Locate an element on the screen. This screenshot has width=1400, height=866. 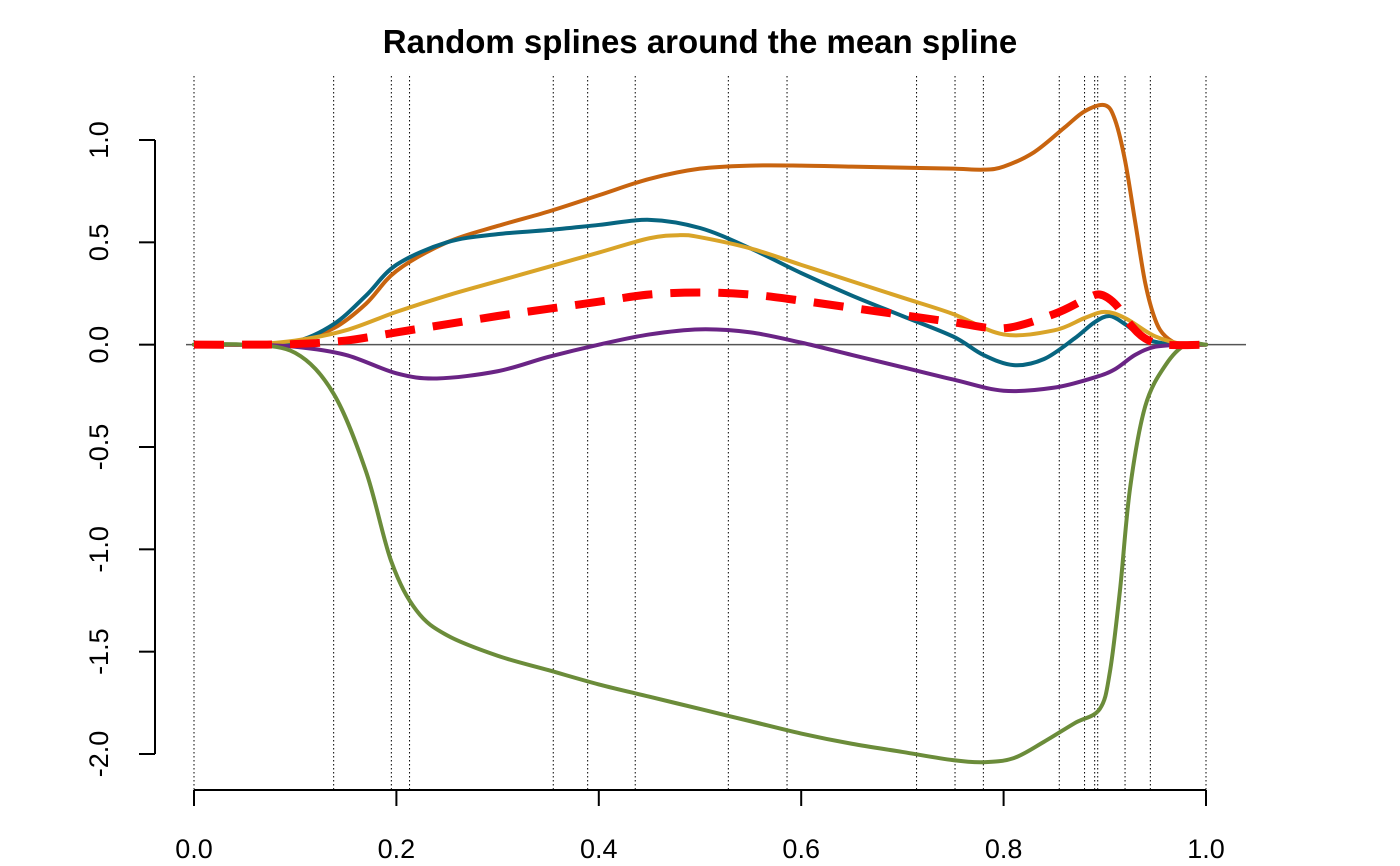
x-axis: 0.0 0.2 0.4 0.6 0.8 1.0 is located at coordinates (700, 826).